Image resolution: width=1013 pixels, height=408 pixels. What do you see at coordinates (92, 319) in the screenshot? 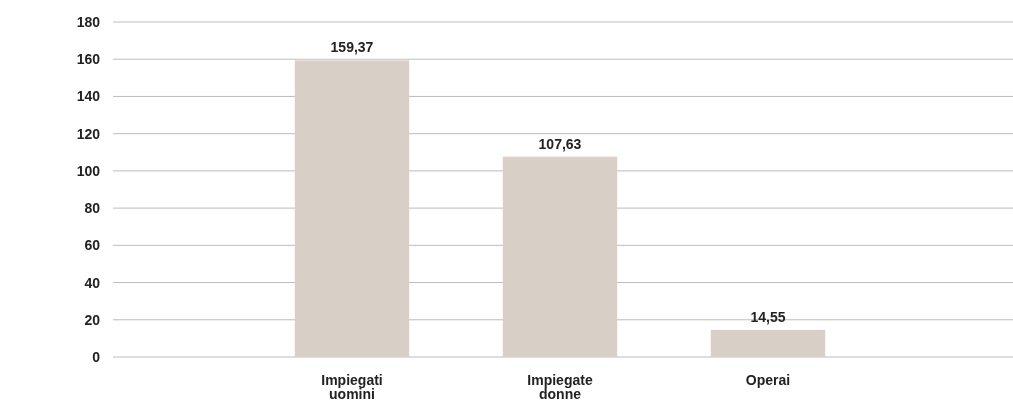
I see `y-tick-label: 20` at bounding box center [92, 319].